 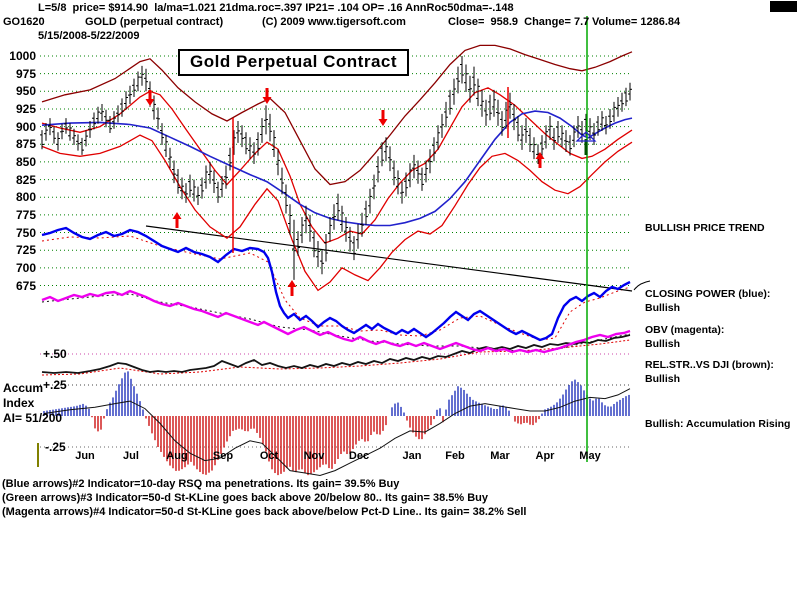 What do you see at coordinates (636, 22) in the screenshot?
I see `volume-readout: Volume= 1286.84` at bounding box center [636, 22].